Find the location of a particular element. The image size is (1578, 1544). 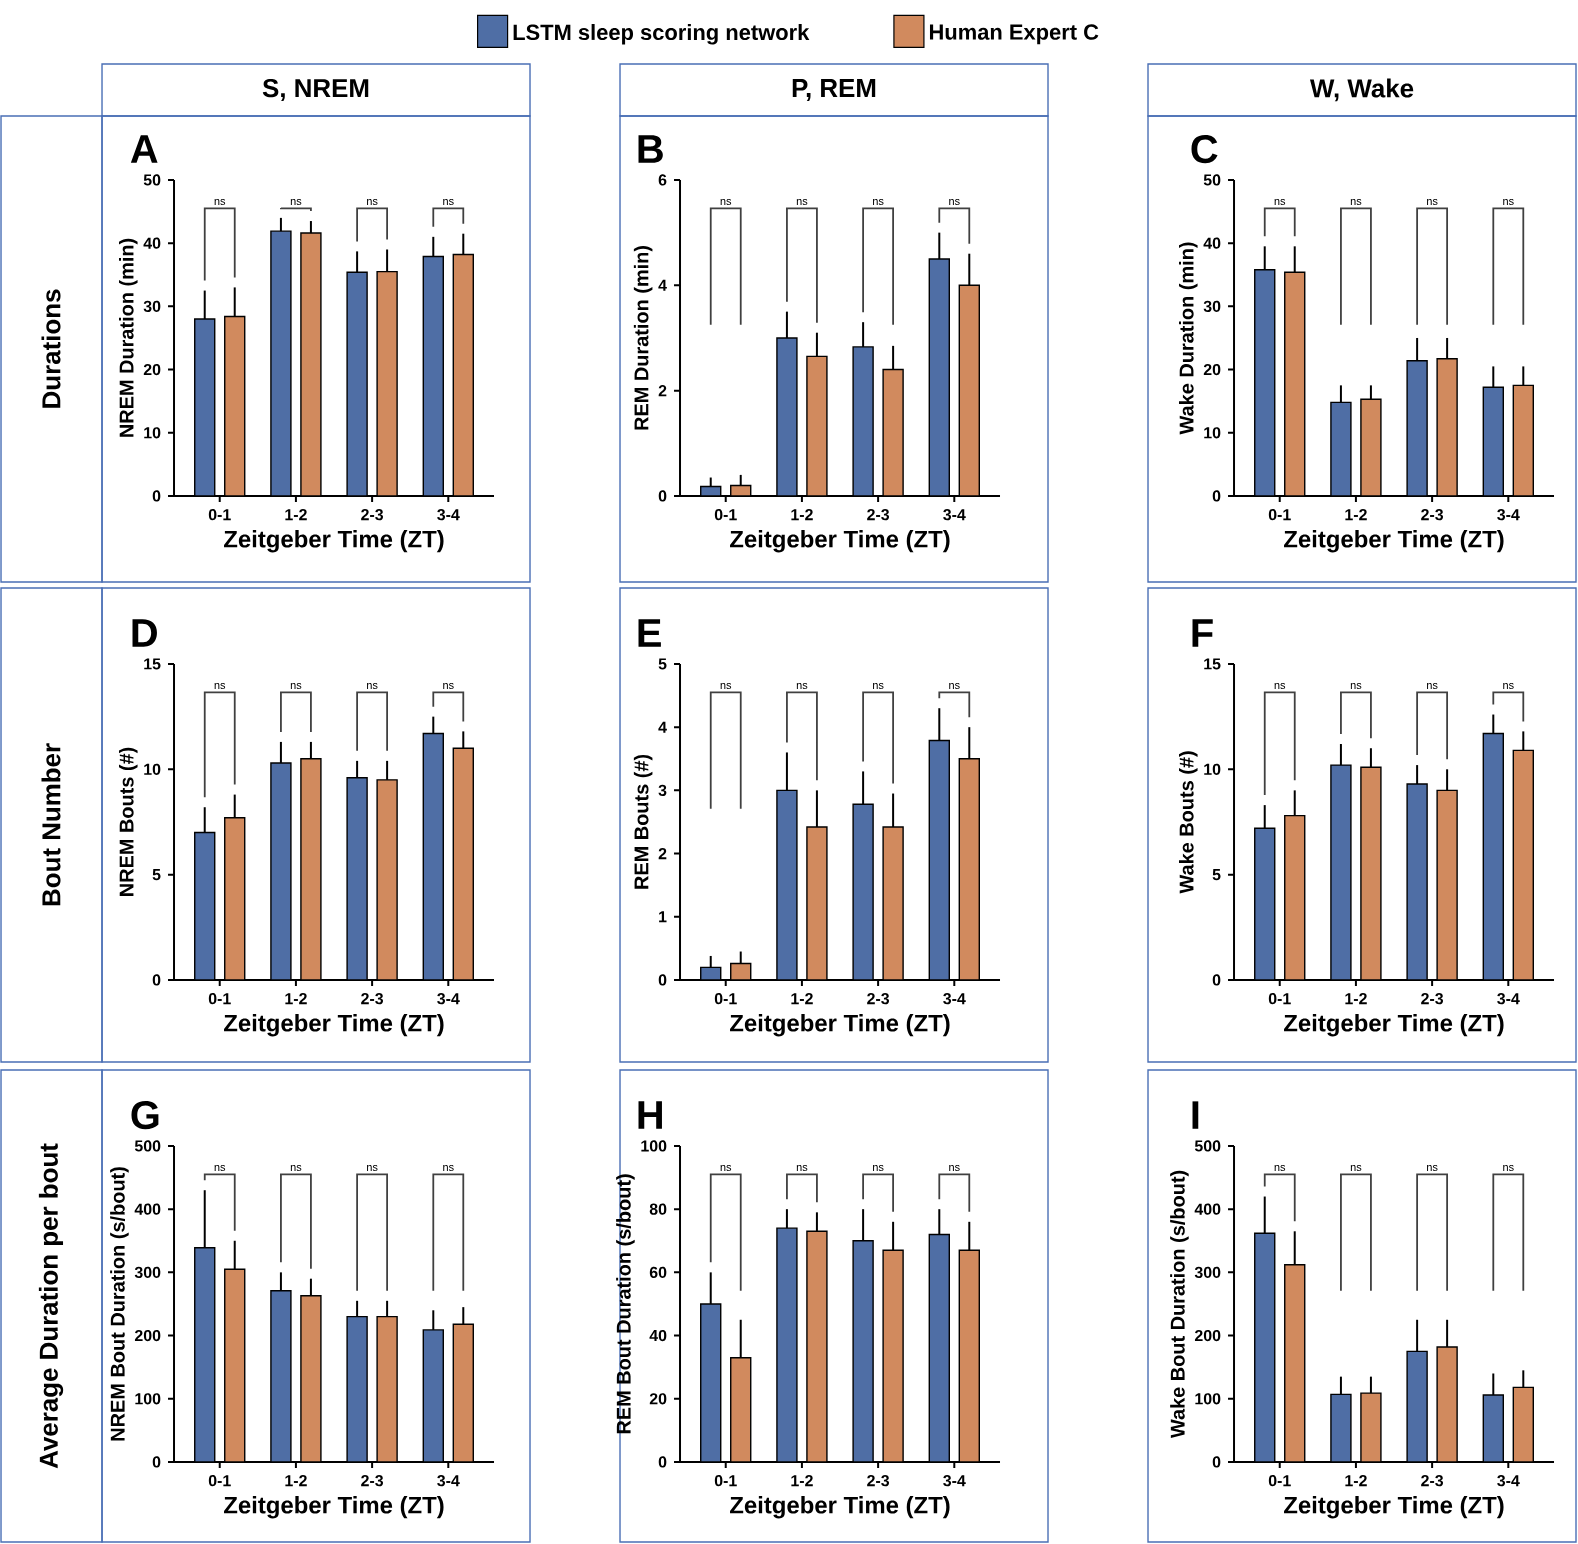

chart-title: E is located at coordinates (649, 633).